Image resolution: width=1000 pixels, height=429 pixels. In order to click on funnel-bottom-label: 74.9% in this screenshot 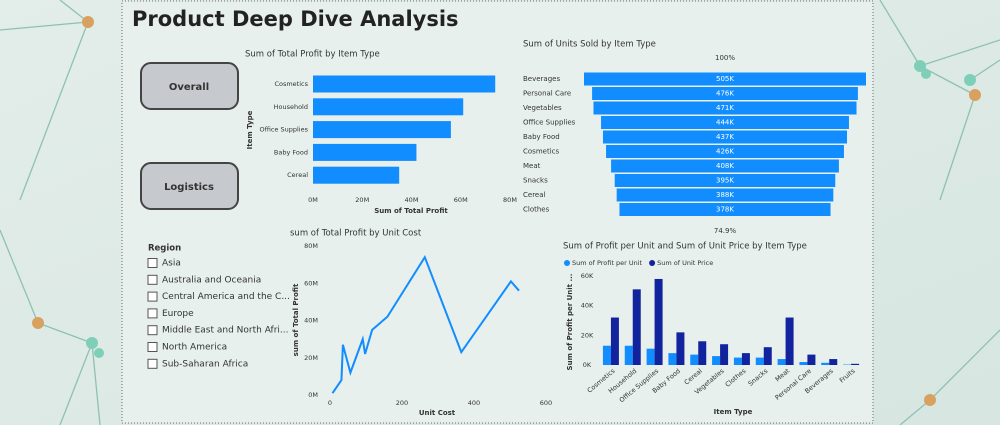, I will do `click(725, 231)`.